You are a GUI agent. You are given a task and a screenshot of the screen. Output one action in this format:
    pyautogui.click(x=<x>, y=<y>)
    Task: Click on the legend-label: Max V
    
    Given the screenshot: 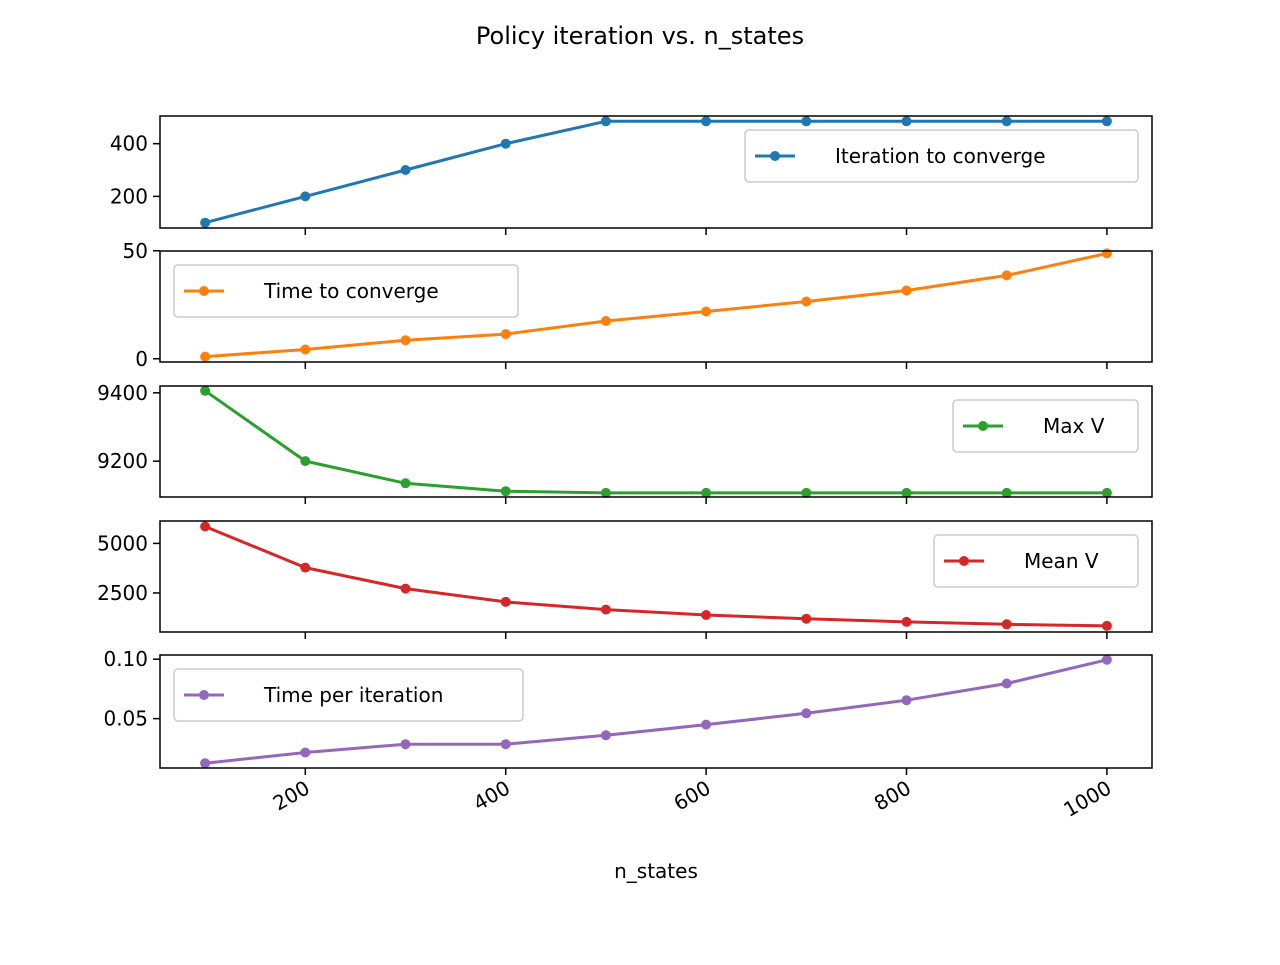 What is the action you would take?
    pyautogui.click(x=1074, y=426)
    